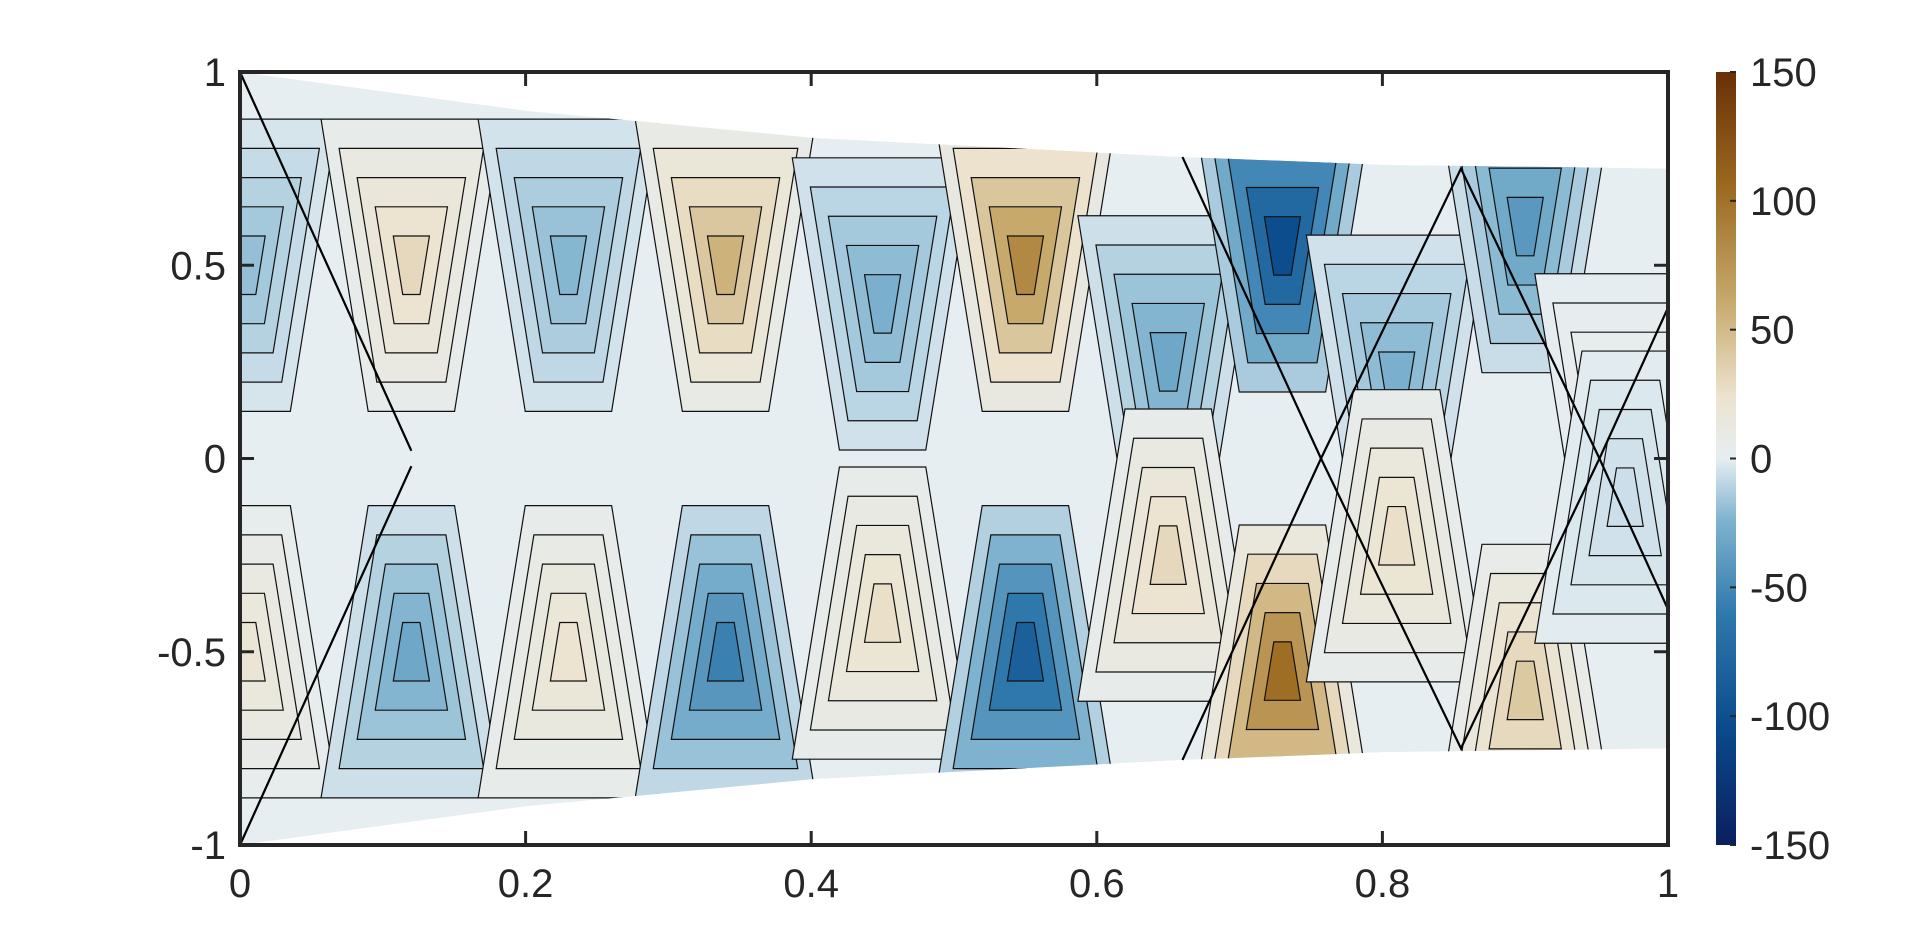 Image resolution: width=1920 pixels, height=939 pixels. I want to click on x-tick-label: 0, so click(240, 884).